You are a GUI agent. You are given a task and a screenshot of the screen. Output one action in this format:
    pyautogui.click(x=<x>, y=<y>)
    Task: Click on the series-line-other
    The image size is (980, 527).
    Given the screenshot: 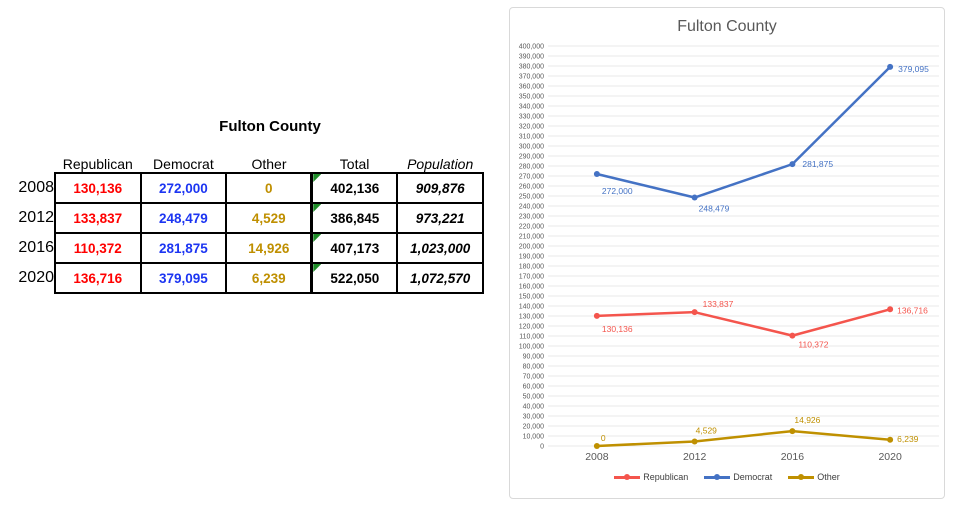 What is the action you would take?
    pyautogui.click(x=743, y=438)
    